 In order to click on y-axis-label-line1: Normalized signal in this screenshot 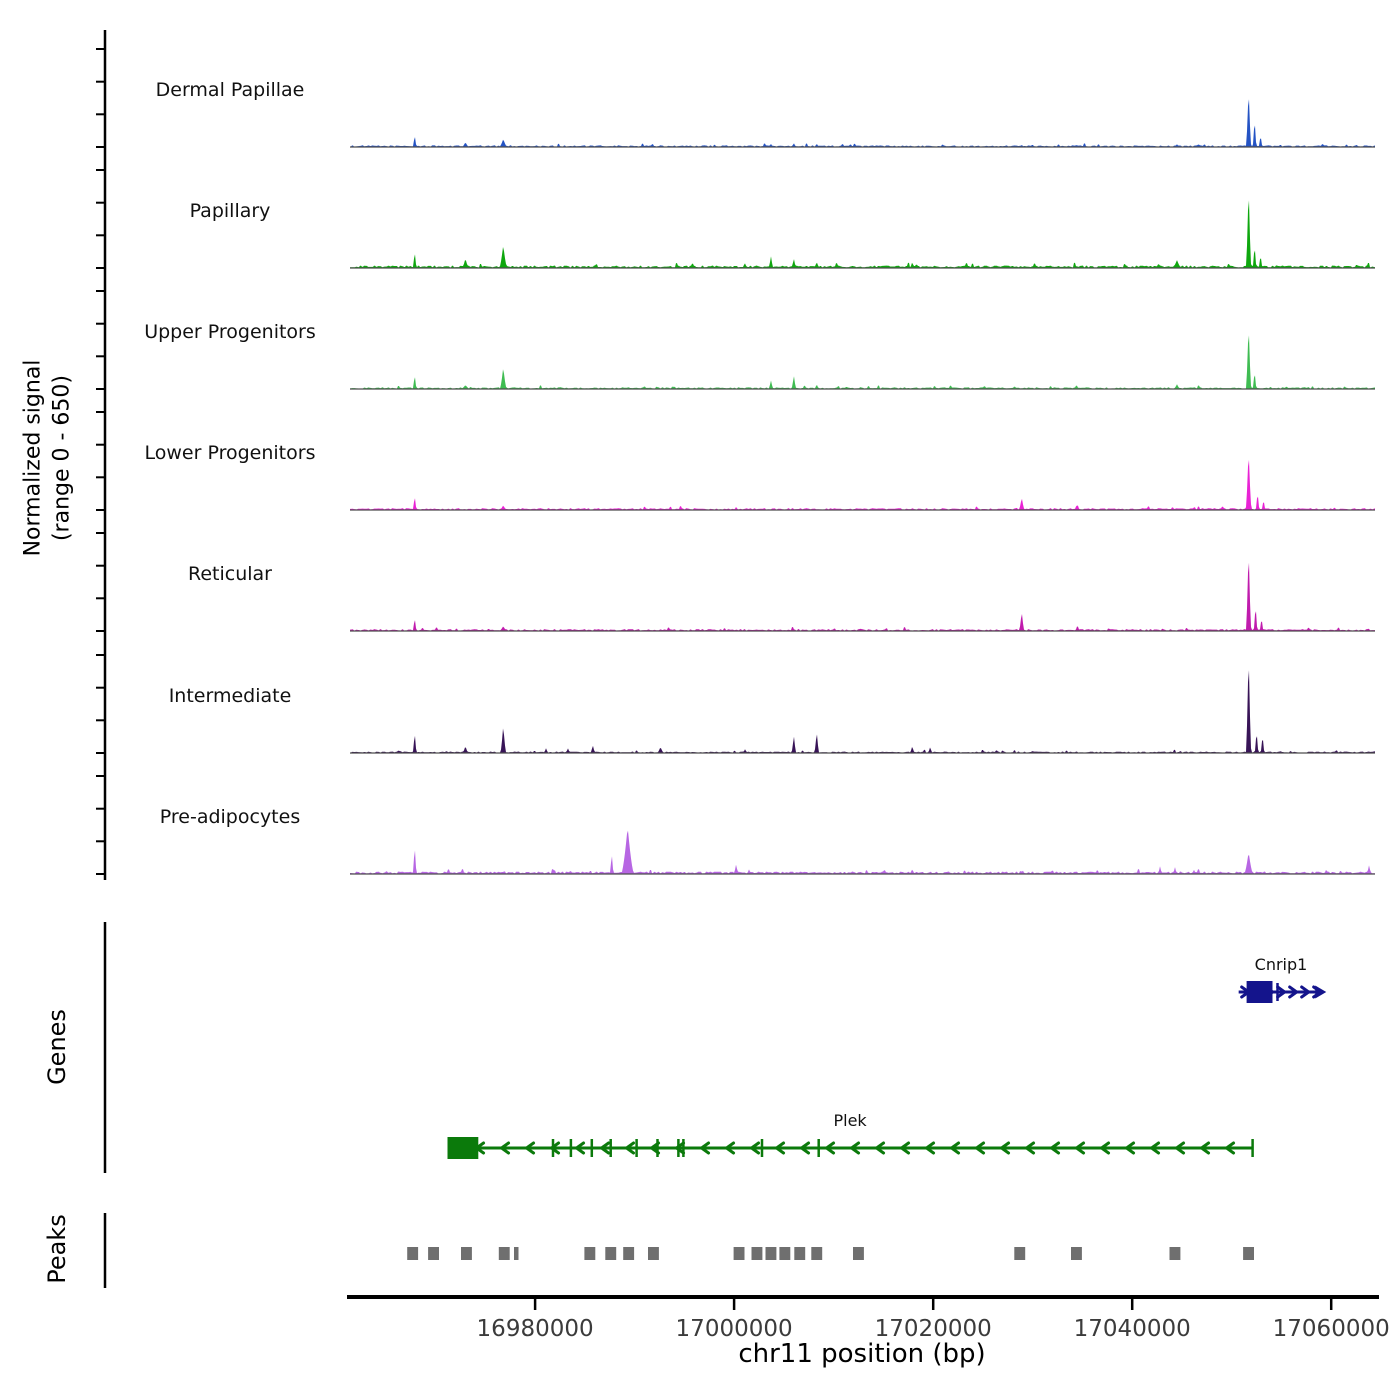, I will do `click(33, 458)`.